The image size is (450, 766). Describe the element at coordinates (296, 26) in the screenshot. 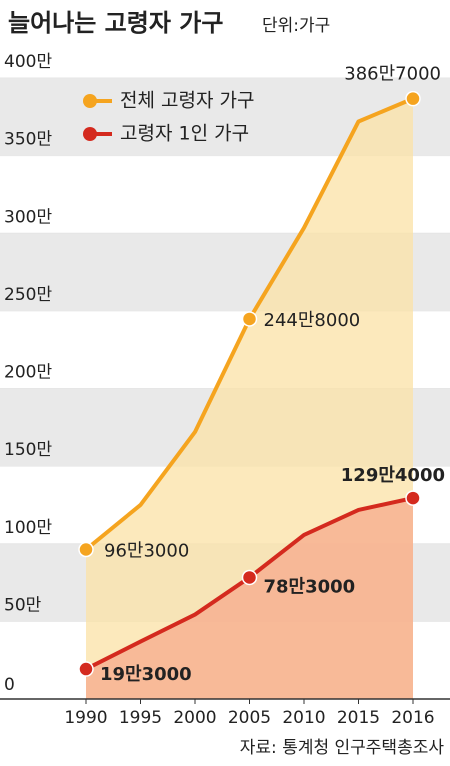

I see `chart-subtitle: 단위:가구` at that location.